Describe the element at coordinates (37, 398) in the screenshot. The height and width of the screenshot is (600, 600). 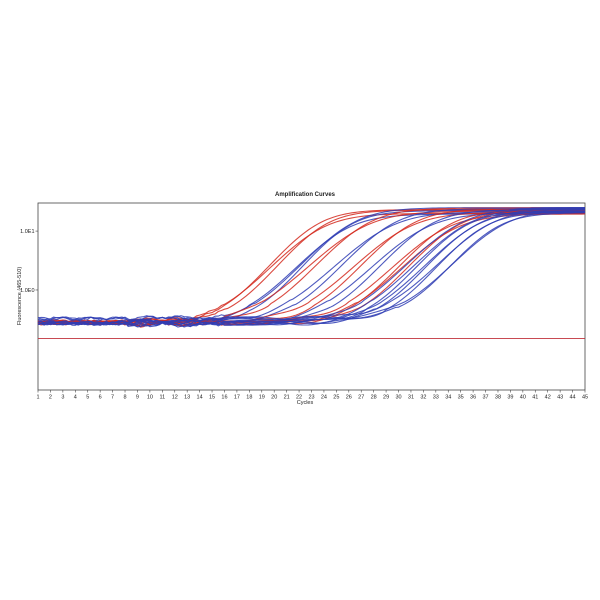
I see `x-tick-label: 1` at that location.